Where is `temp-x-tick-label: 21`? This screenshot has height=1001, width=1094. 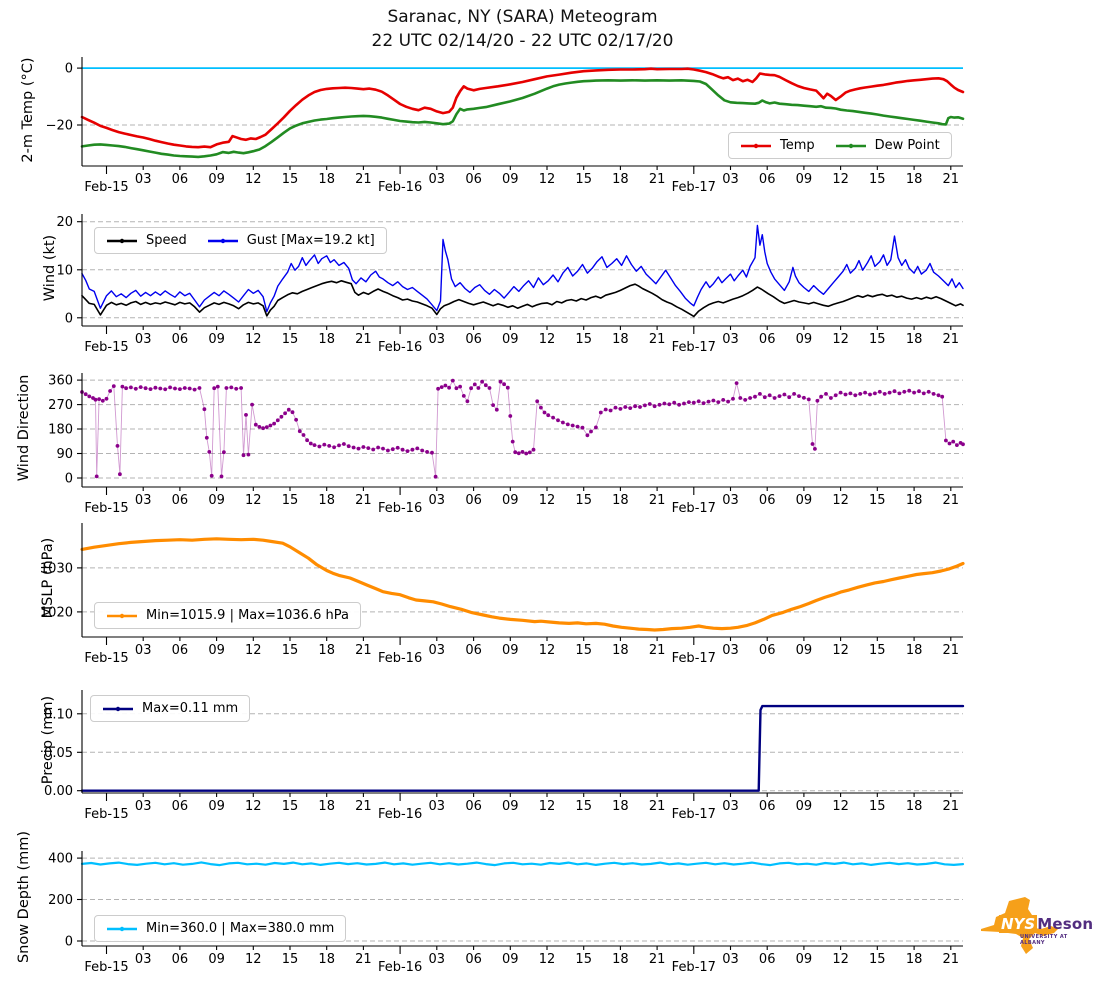 temp-x-tick-label: 21 is located at coordinates (363, 179).